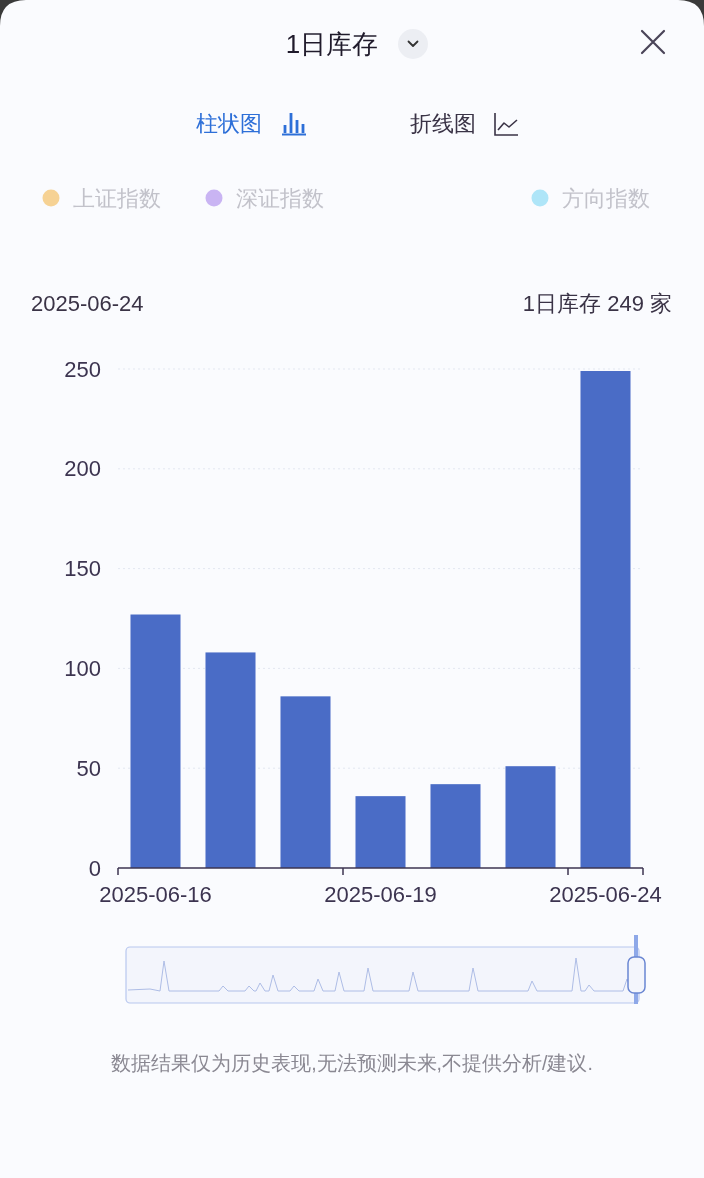 The height and width of the screenshot is (1178, 704). I want to click on text: 折线图, so click(443, 123).